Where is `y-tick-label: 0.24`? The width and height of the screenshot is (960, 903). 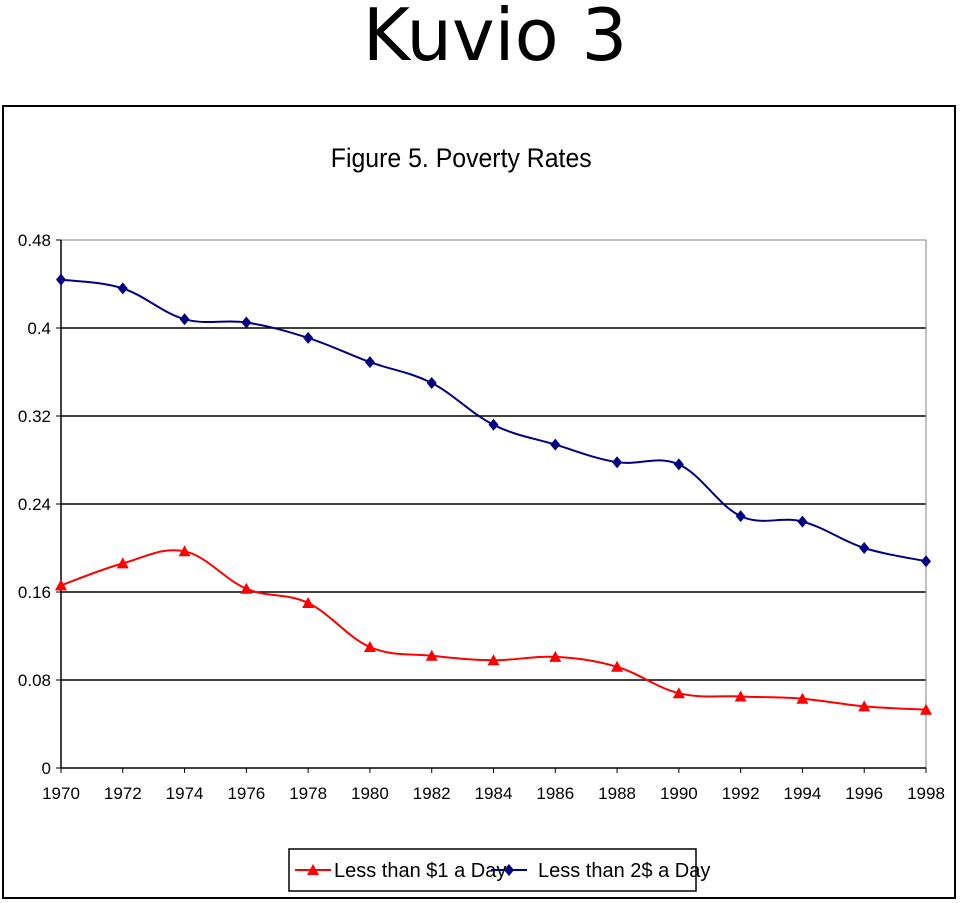 y-tick-label: 0.24 is located at coordinates (34, 504).